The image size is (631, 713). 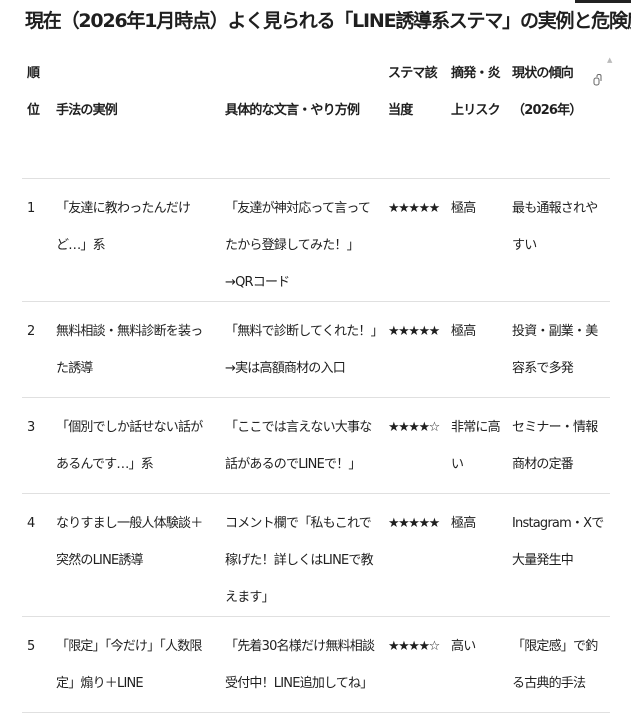 I want to click on header-example: 具体的な文言・やり方例, so click(x=292, y=110).